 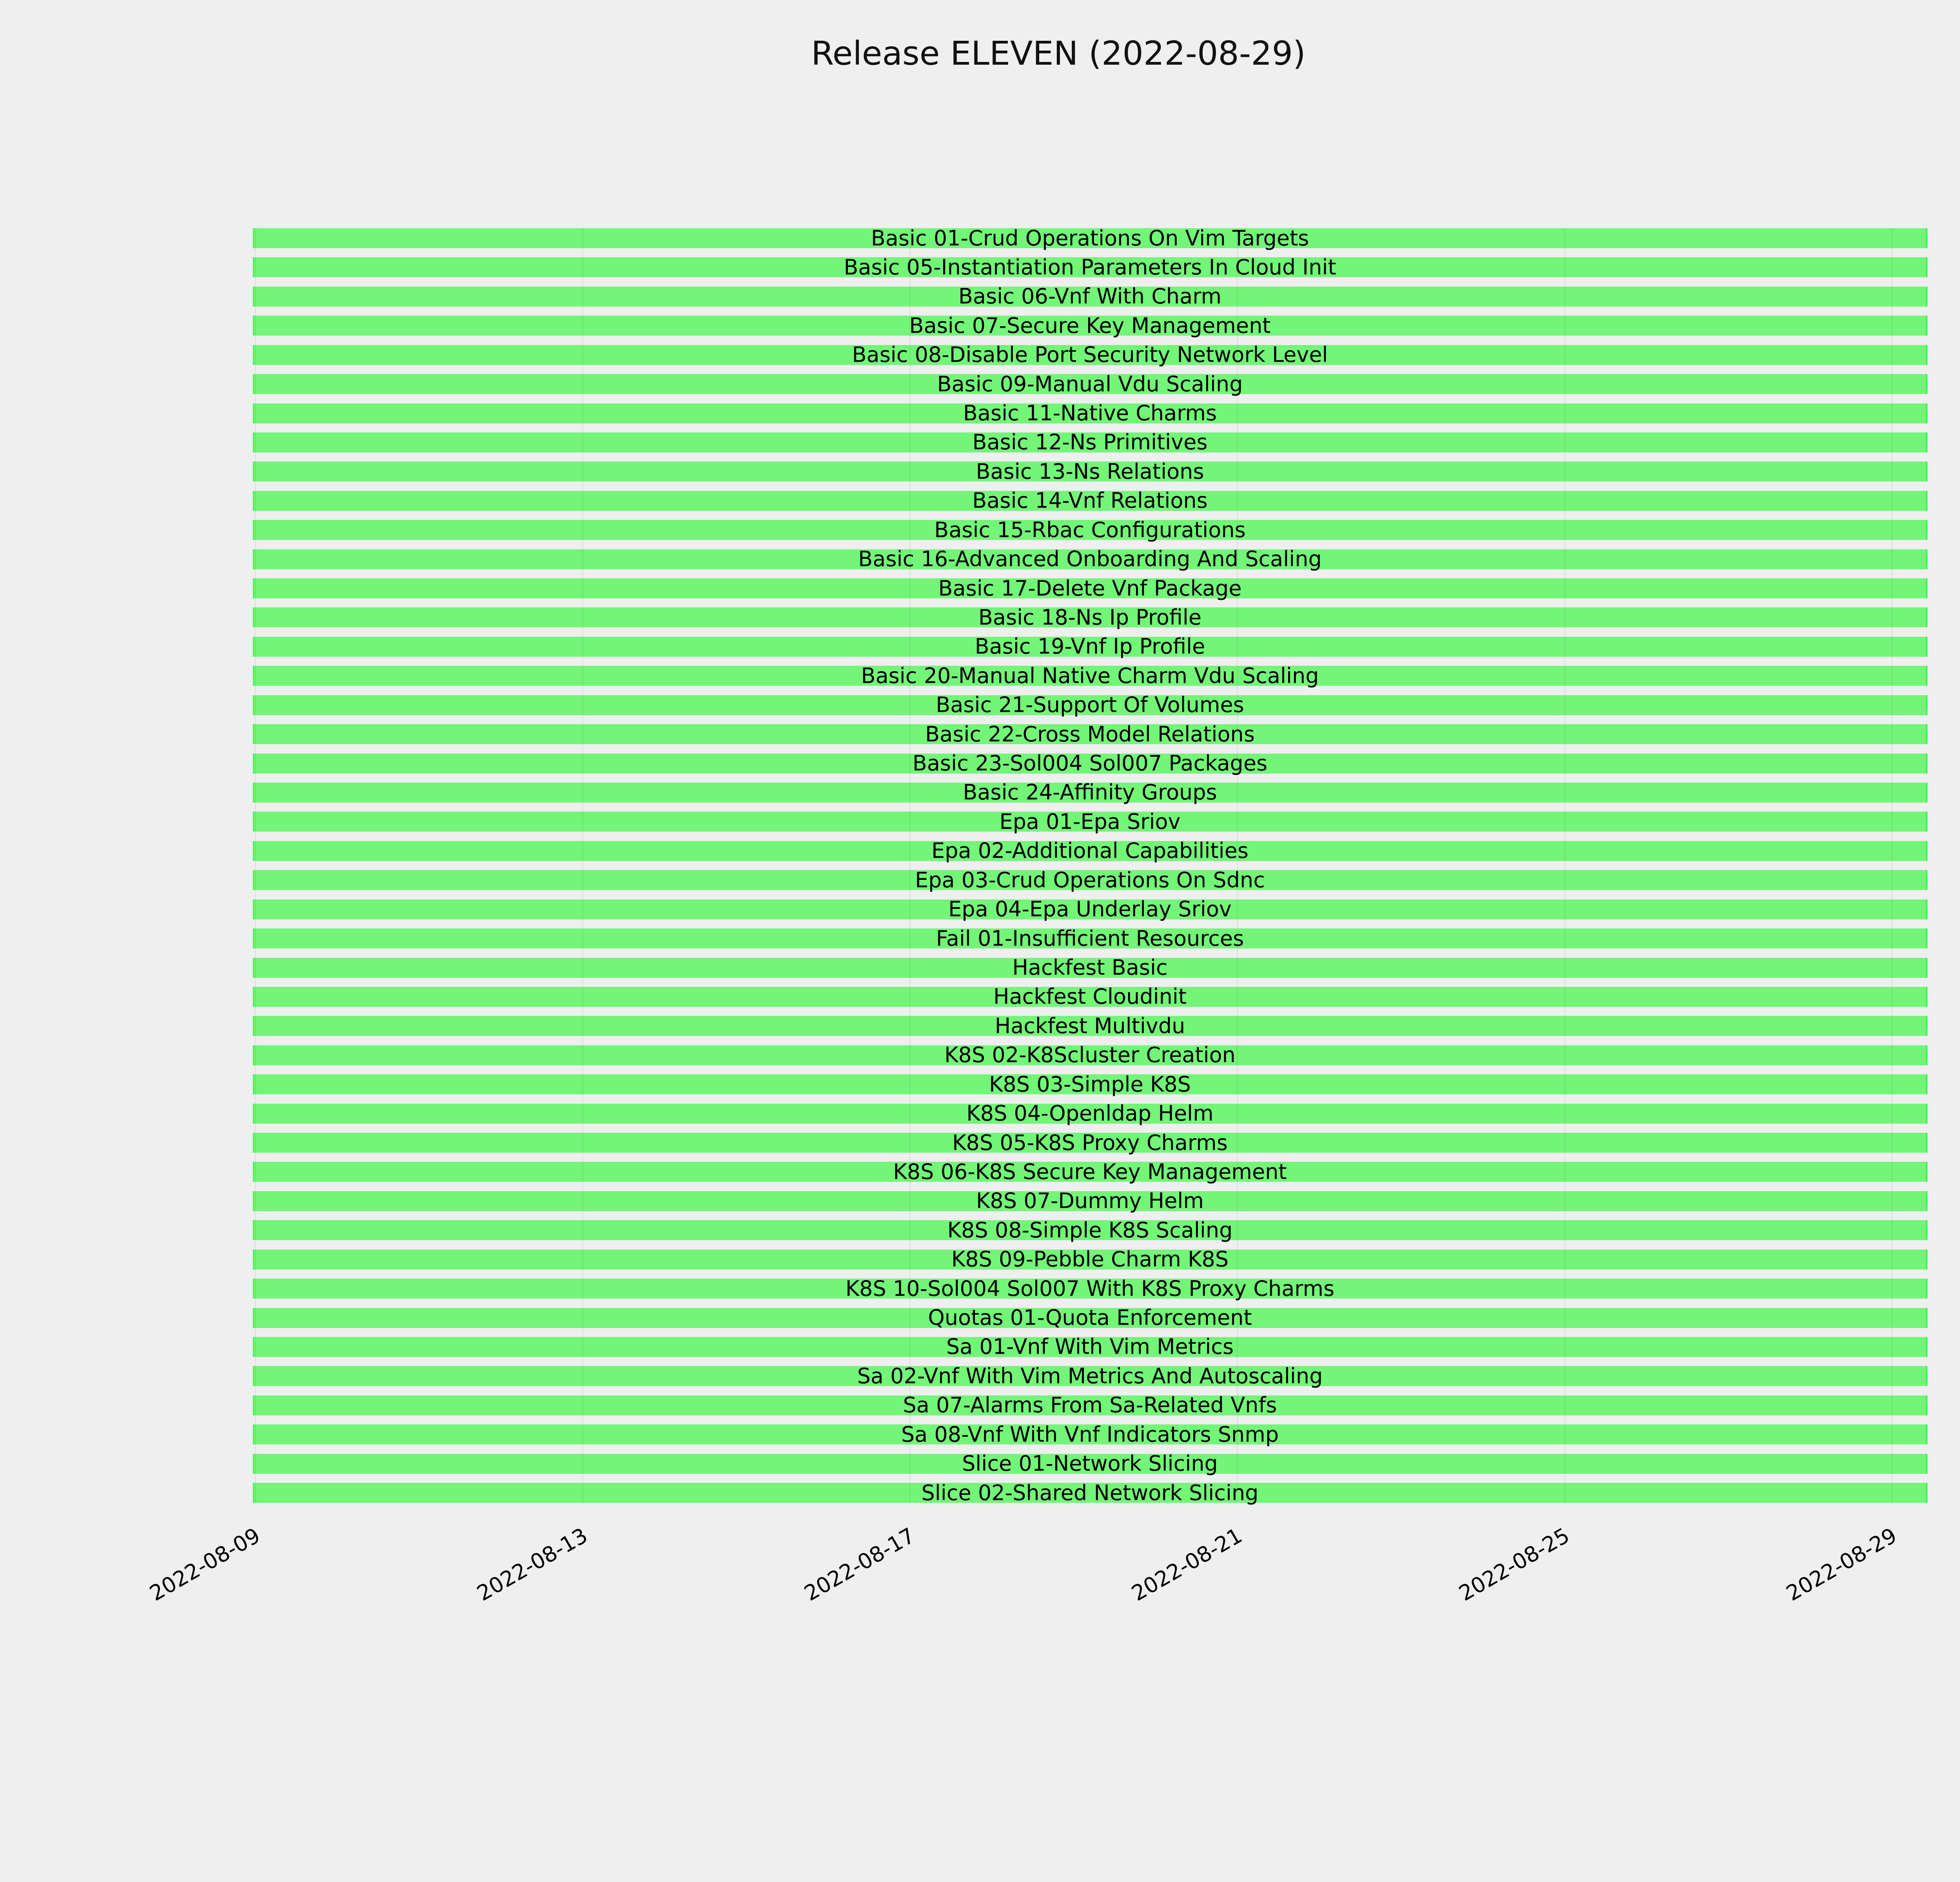 I want to click on task-label: Basic 12-Ns Primitives, so click(x=1090, y=442).